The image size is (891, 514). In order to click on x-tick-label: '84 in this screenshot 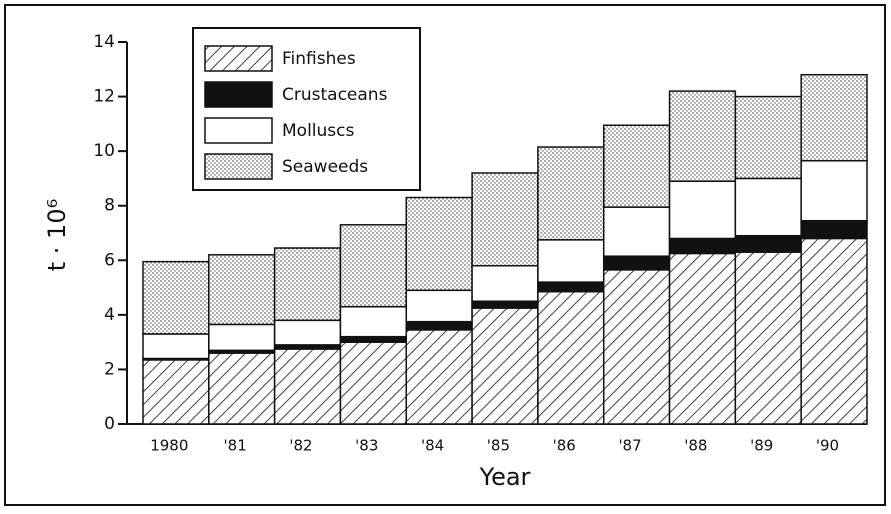, I will do `click(432, 446)`.